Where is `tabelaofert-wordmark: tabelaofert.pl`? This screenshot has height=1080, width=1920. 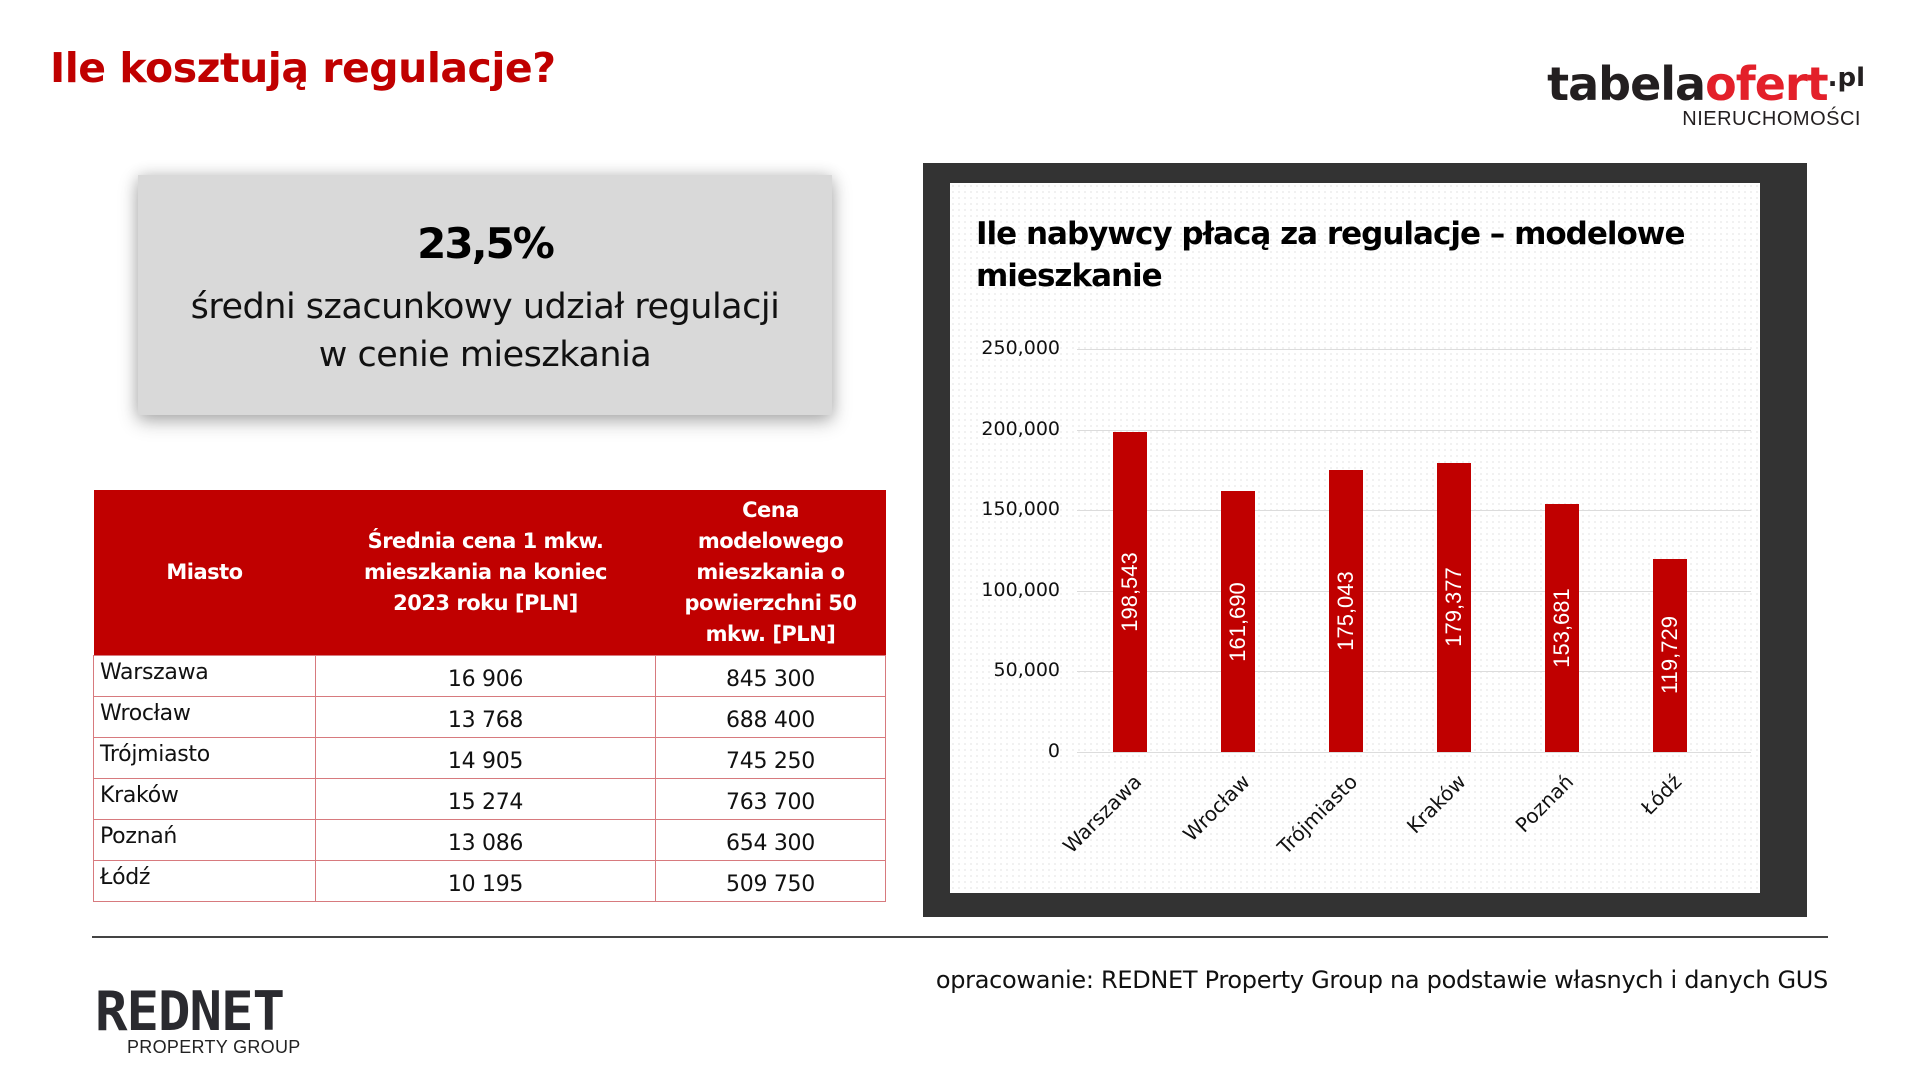 tabelaofert-wordmark: tabelaofert.pl is located at coordinates (1706, 81).